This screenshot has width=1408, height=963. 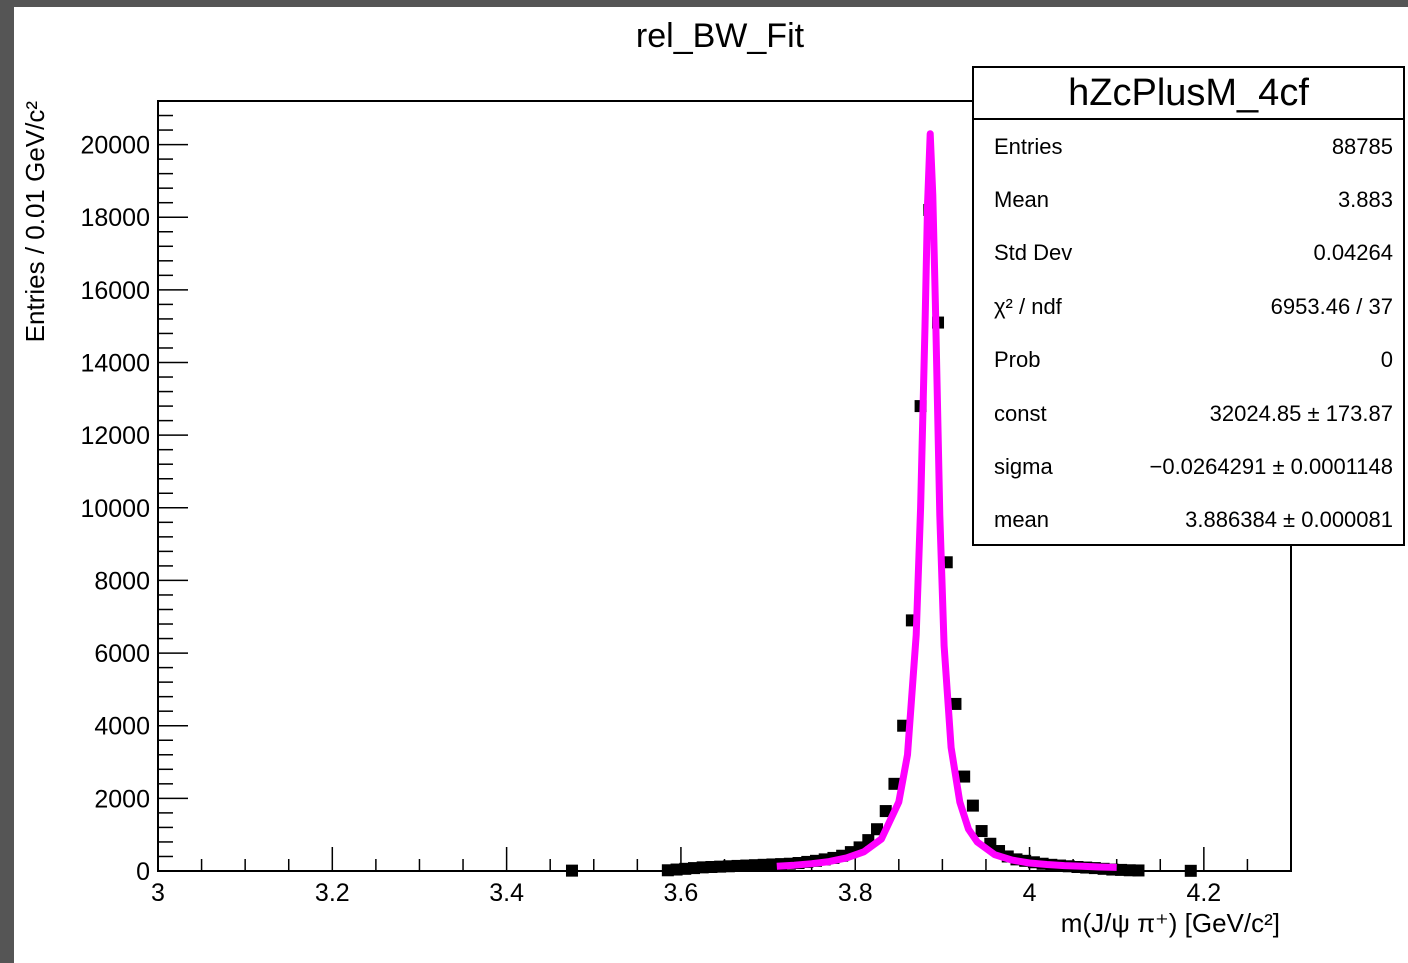 What do you see at coordinates (1331, 306) in the screenshot?
I see `stats-value: 6953.46 / 37` at bounding box center [1331, 306].